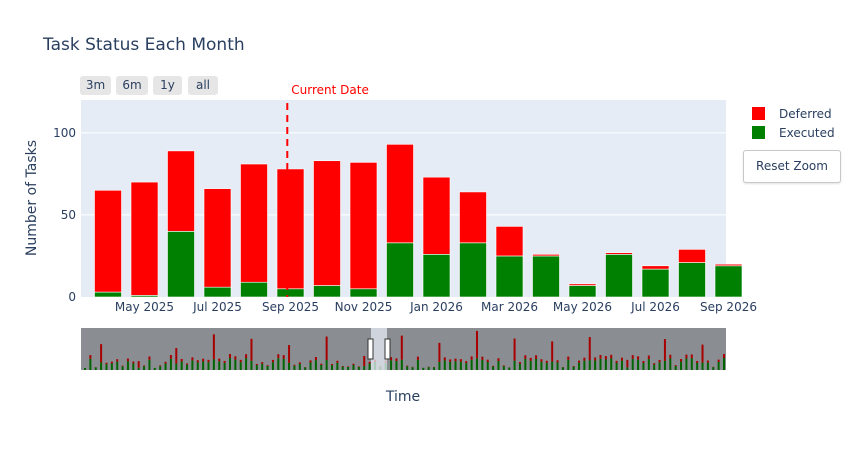 This screenshot has width=862, height=450. Describe the element at coordinates (387, 349) in the screenshot. I see `range-slider-handle-right` at that location.